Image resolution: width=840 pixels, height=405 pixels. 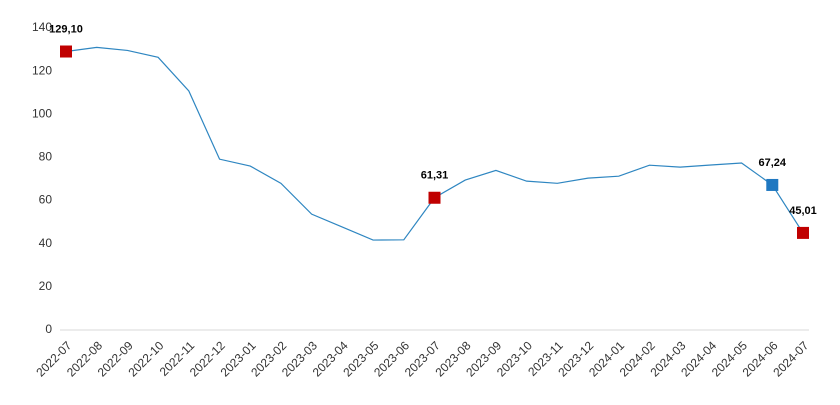 I want to click on value-label: 61,31, so click(x=435, y=176).